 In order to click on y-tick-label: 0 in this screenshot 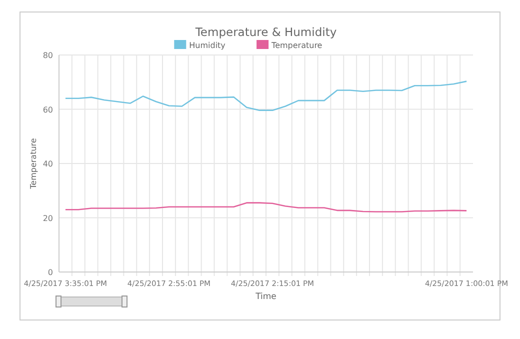, I will do `click(50, 272)`.